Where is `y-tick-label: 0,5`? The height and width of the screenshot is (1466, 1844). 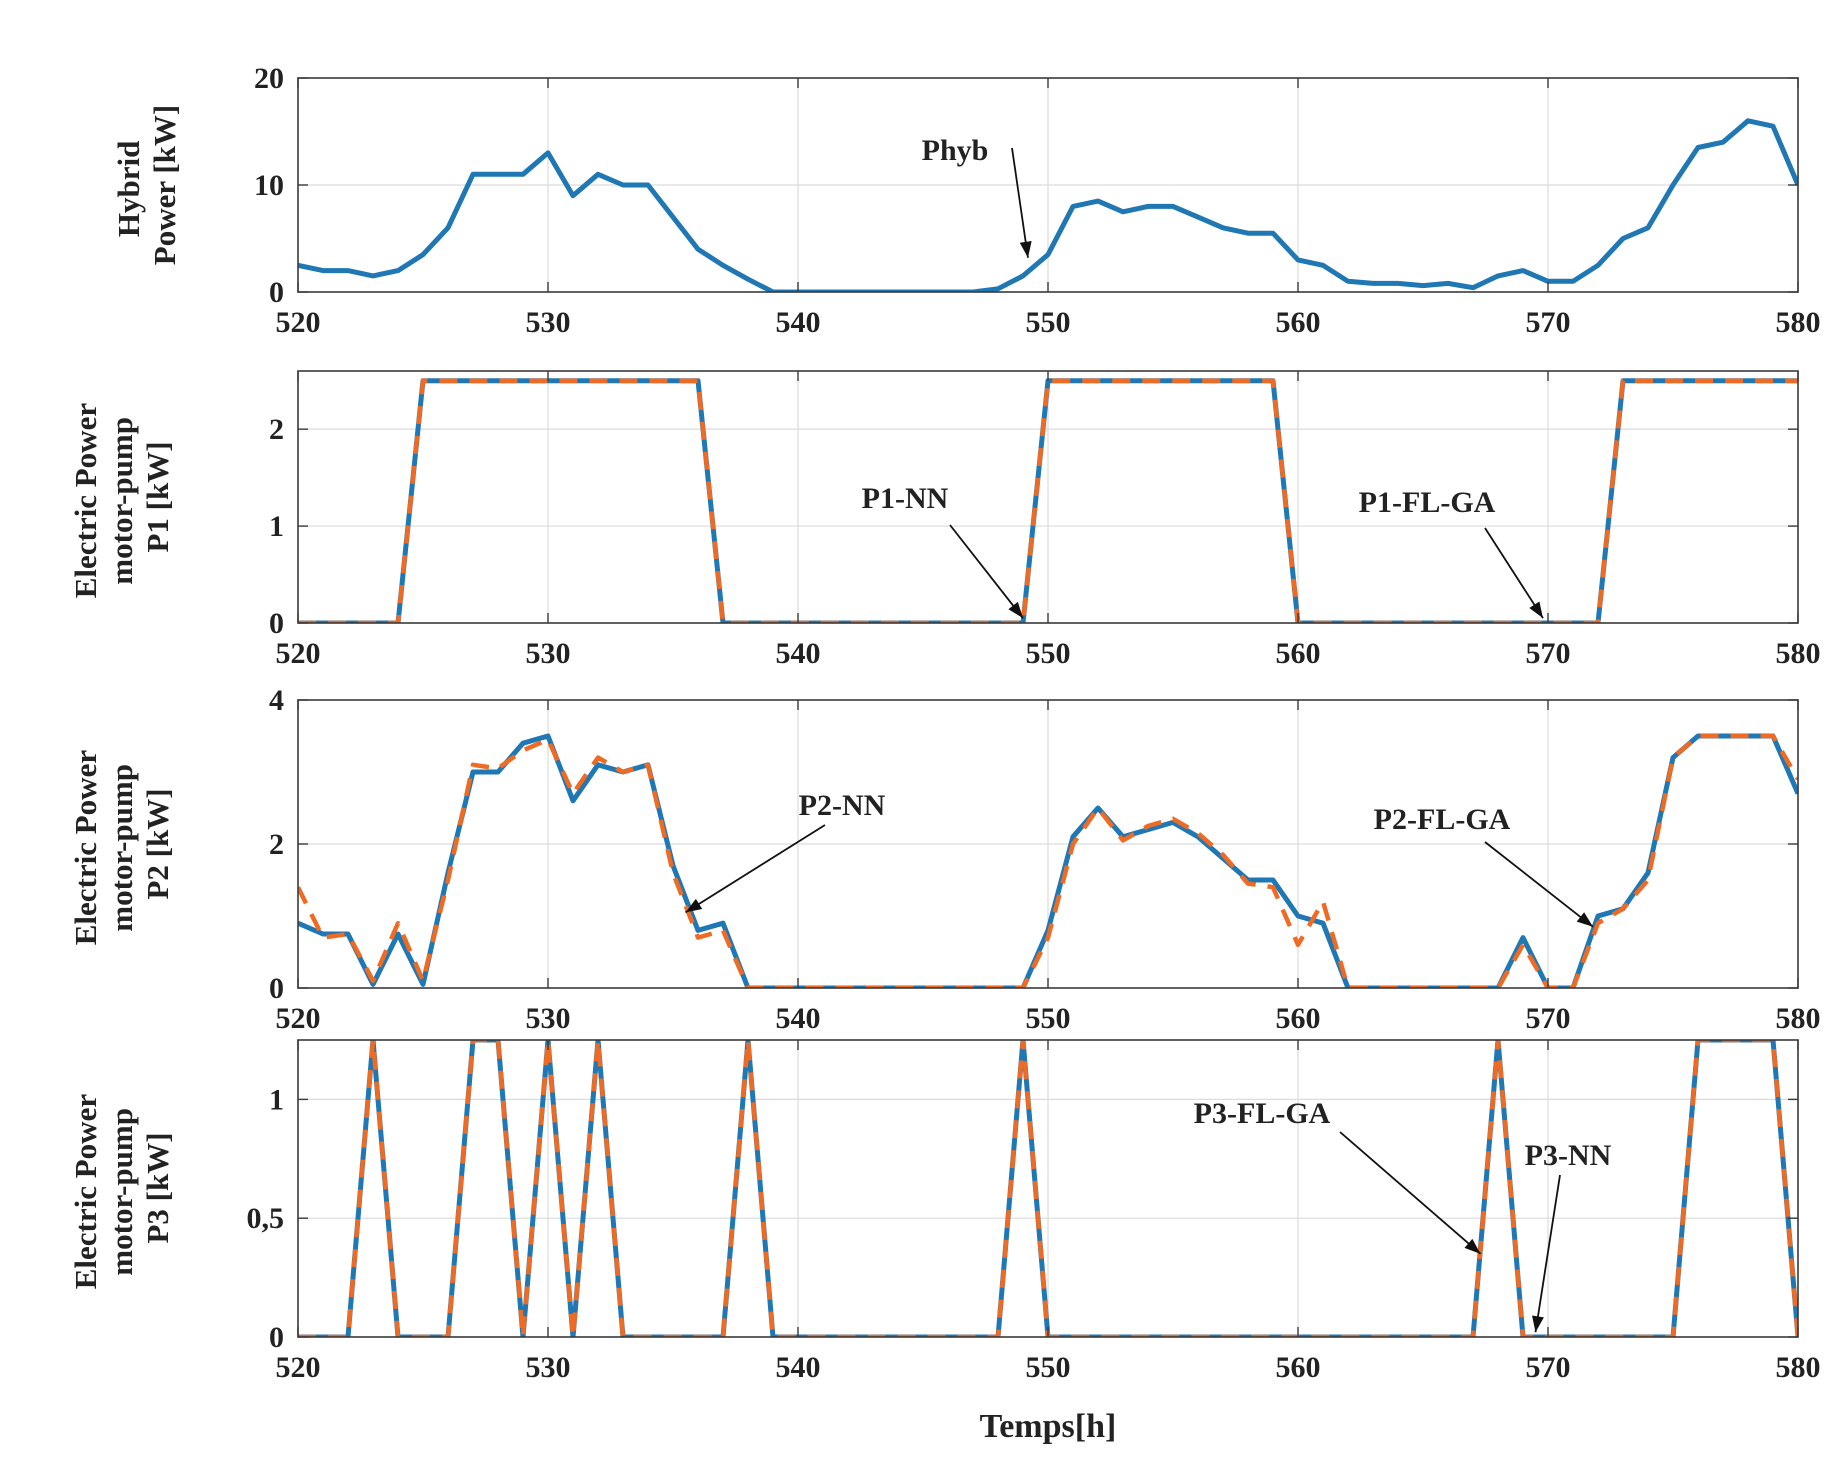
y-tick-label: 0,5 is located at coordinates (266, 1218).